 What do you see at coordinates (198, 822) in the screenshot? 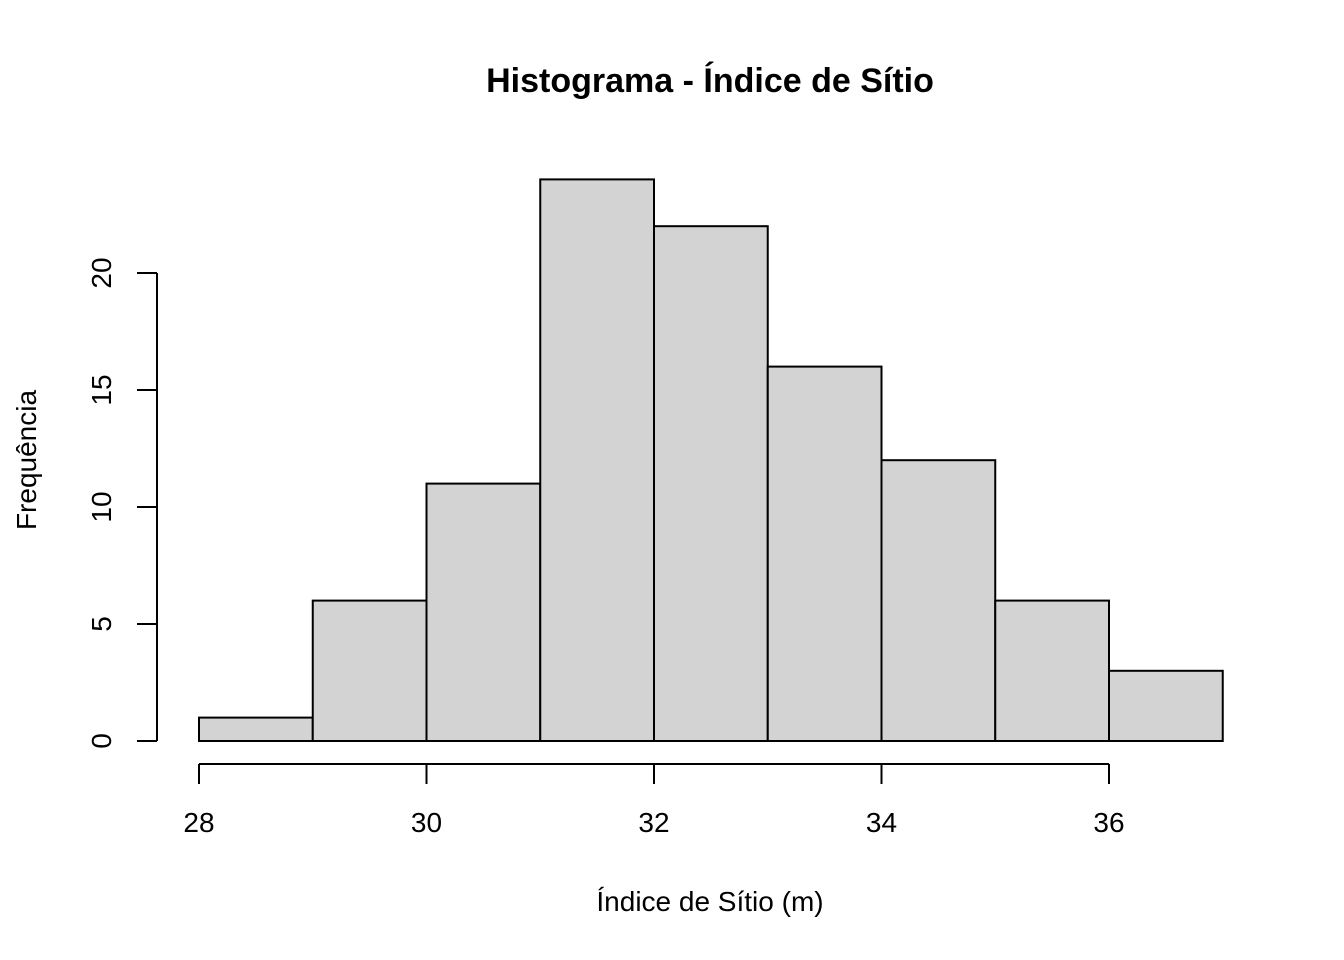
I see `x-tick-label-0: 28` at bounding box center [198, 822].